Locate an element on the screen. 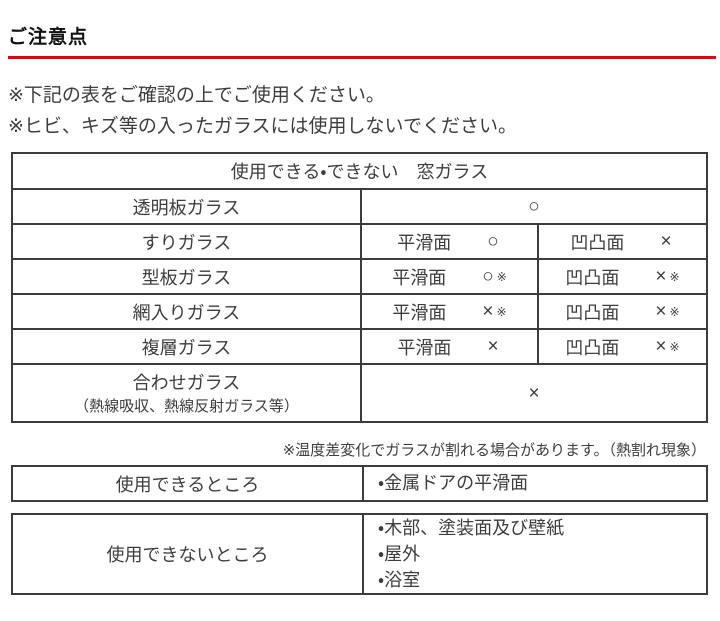 The height and width of the screenshot is (621, 720). list-item: ・屋外 is located at coordinates (399, 554).